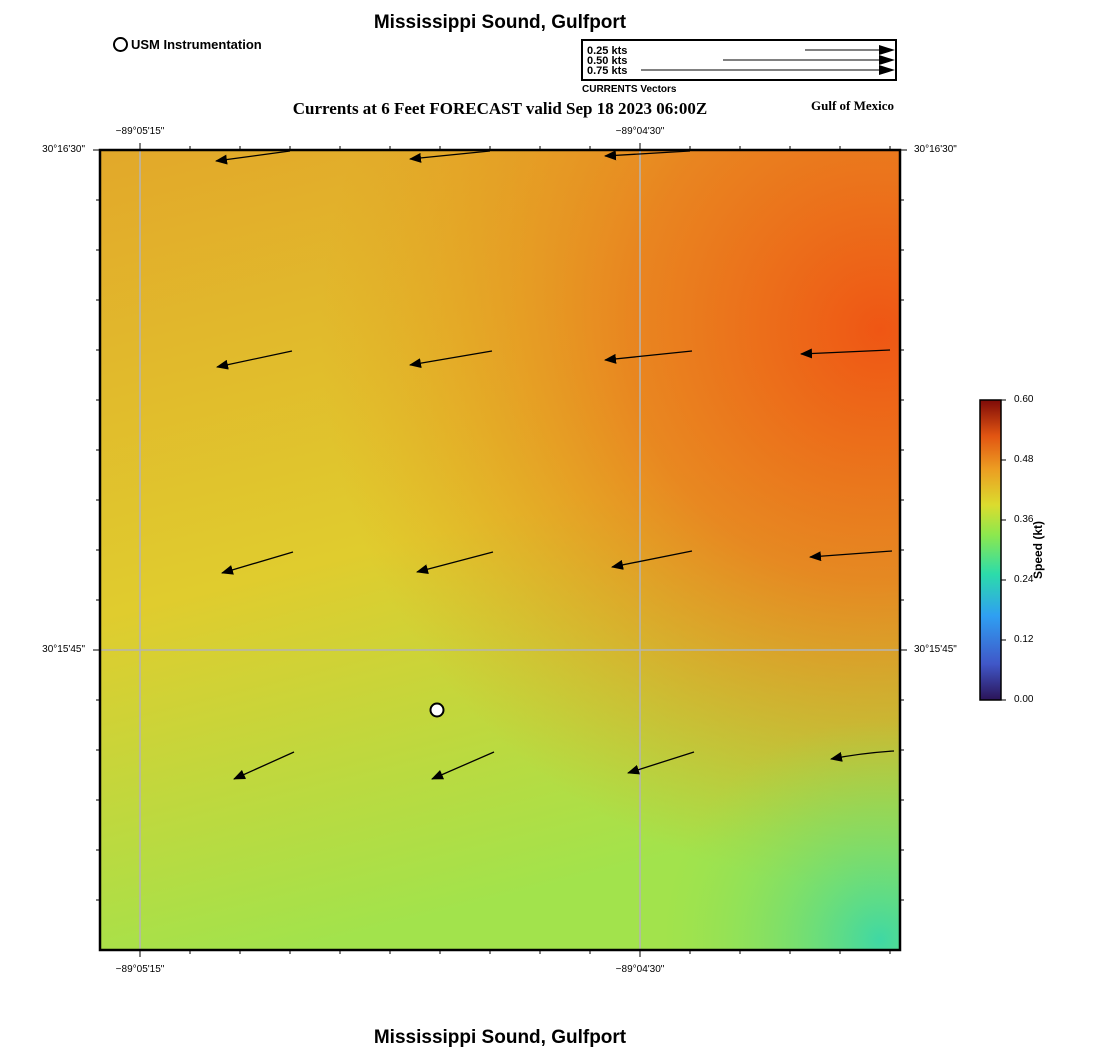  I want to click on bottom-tick-label: −89°04'30", so click(640, 969).